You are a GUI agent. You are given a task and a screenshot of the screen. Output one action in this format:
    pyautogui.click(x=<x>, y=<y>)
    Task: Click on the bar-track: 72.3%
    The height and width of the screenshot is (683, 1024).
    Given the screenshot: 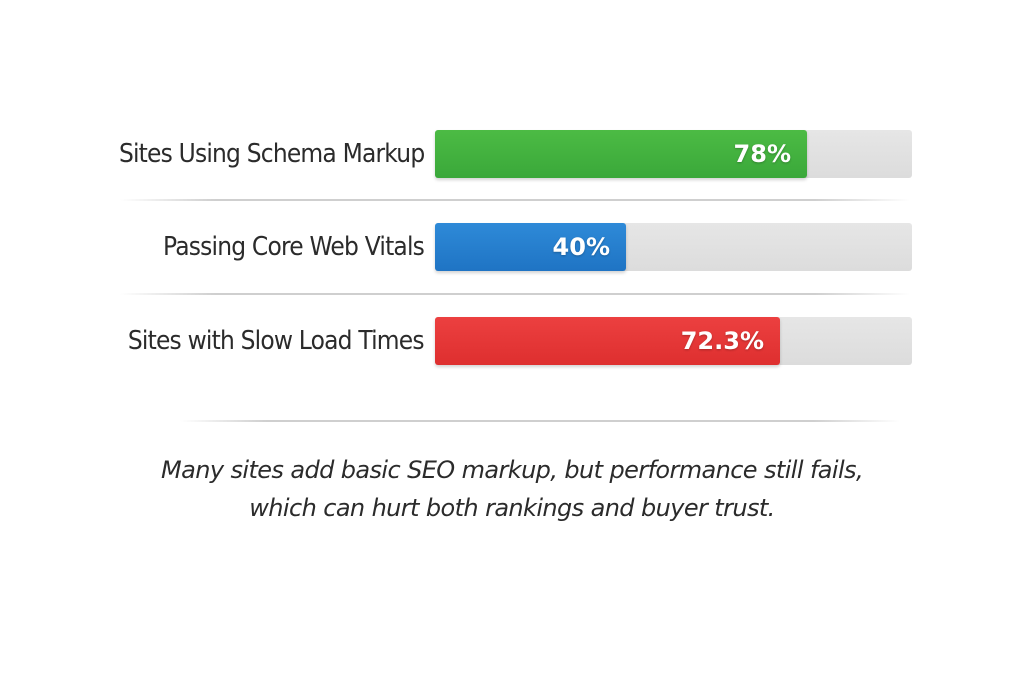 What is the action you would take?
    pyautogui.click(x=673, y=341)
    